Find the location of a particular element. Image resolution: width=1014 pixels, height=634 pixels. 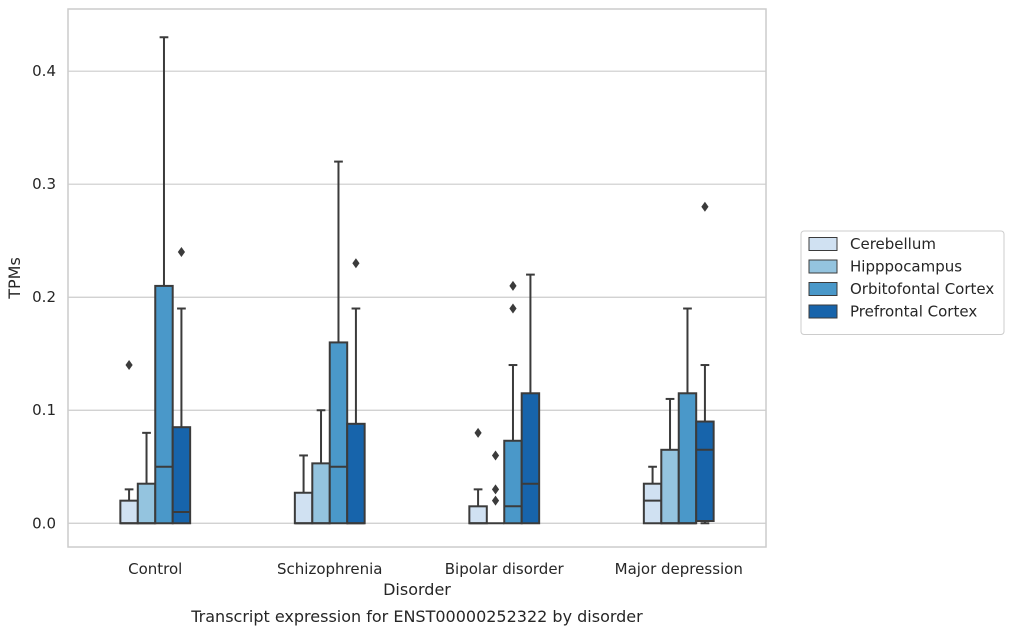

legend-entry: Hipppocampus is located at coordinates (906, 267).